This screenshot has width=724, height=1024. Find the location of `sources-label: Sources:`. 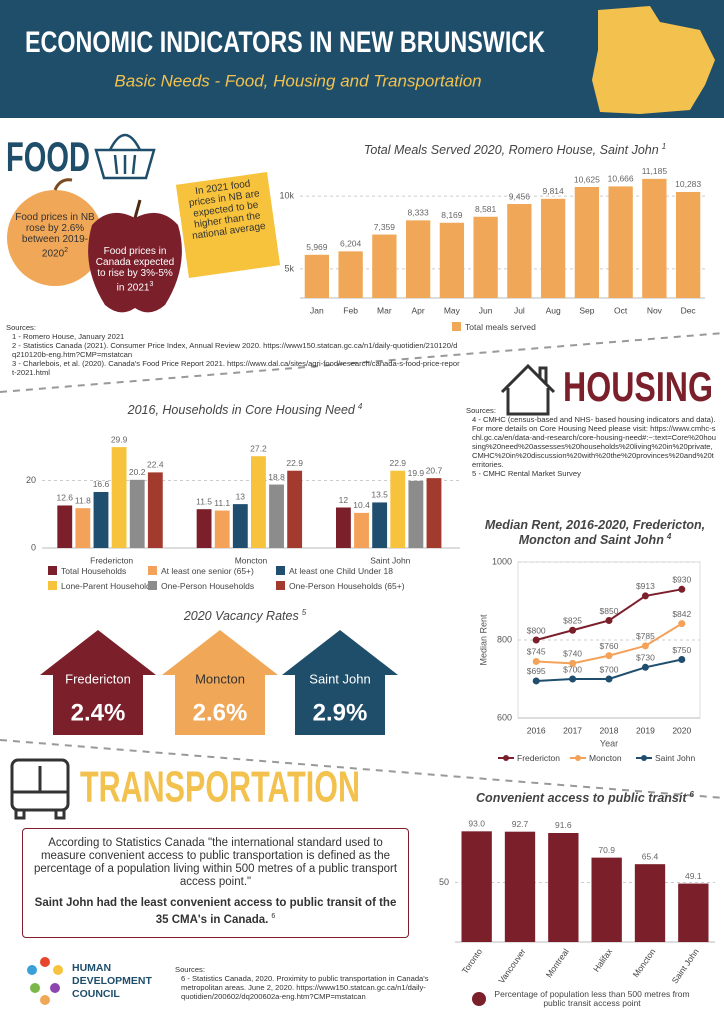

sources-label: Sources: is located at coordinates (190, 969).